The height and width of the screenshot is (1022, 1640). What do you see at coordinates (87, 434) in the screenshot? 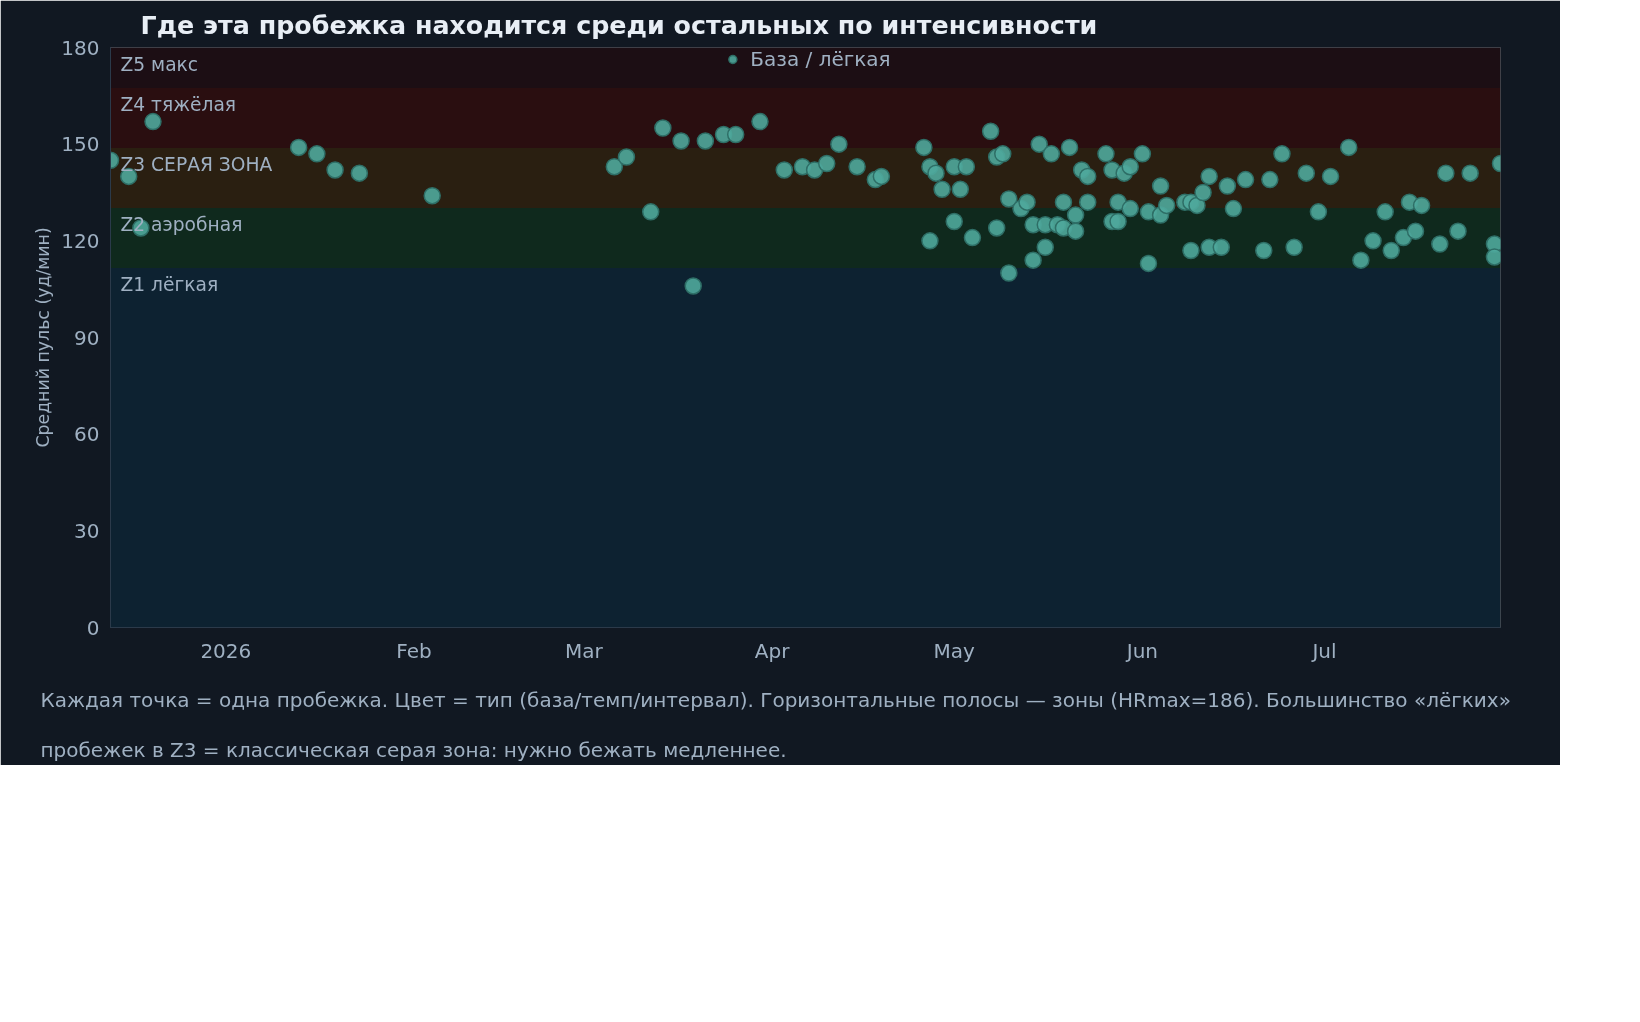
I see `y-tick-label: 60` at bounding box center [87, 434].